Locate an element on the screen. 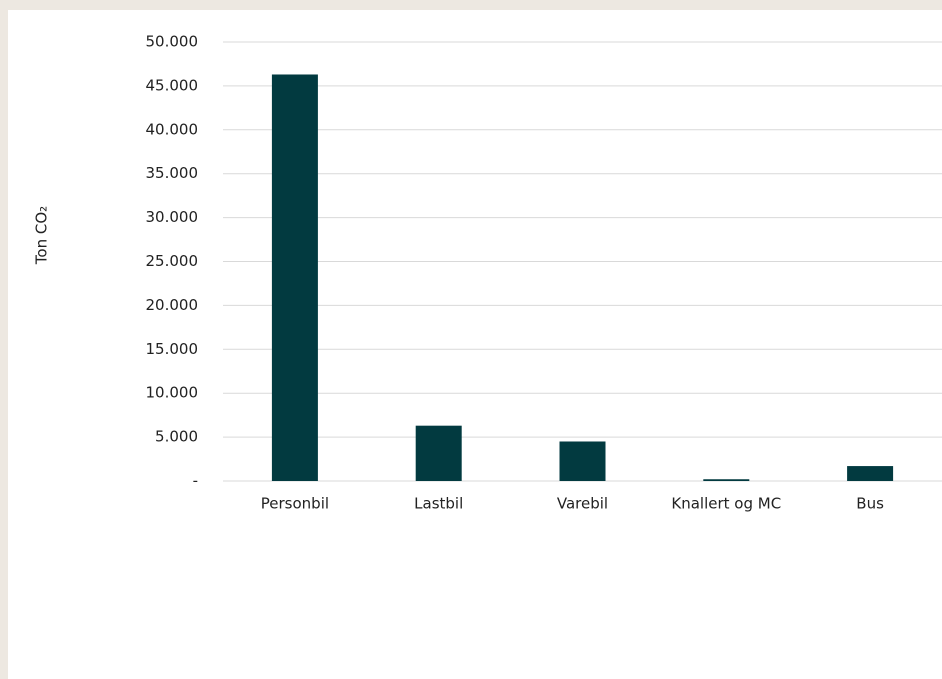 Image resolution: width=942 pixels, height=679 pixels. y-tick-label: 30.000 is located at coordinates (172, 217).